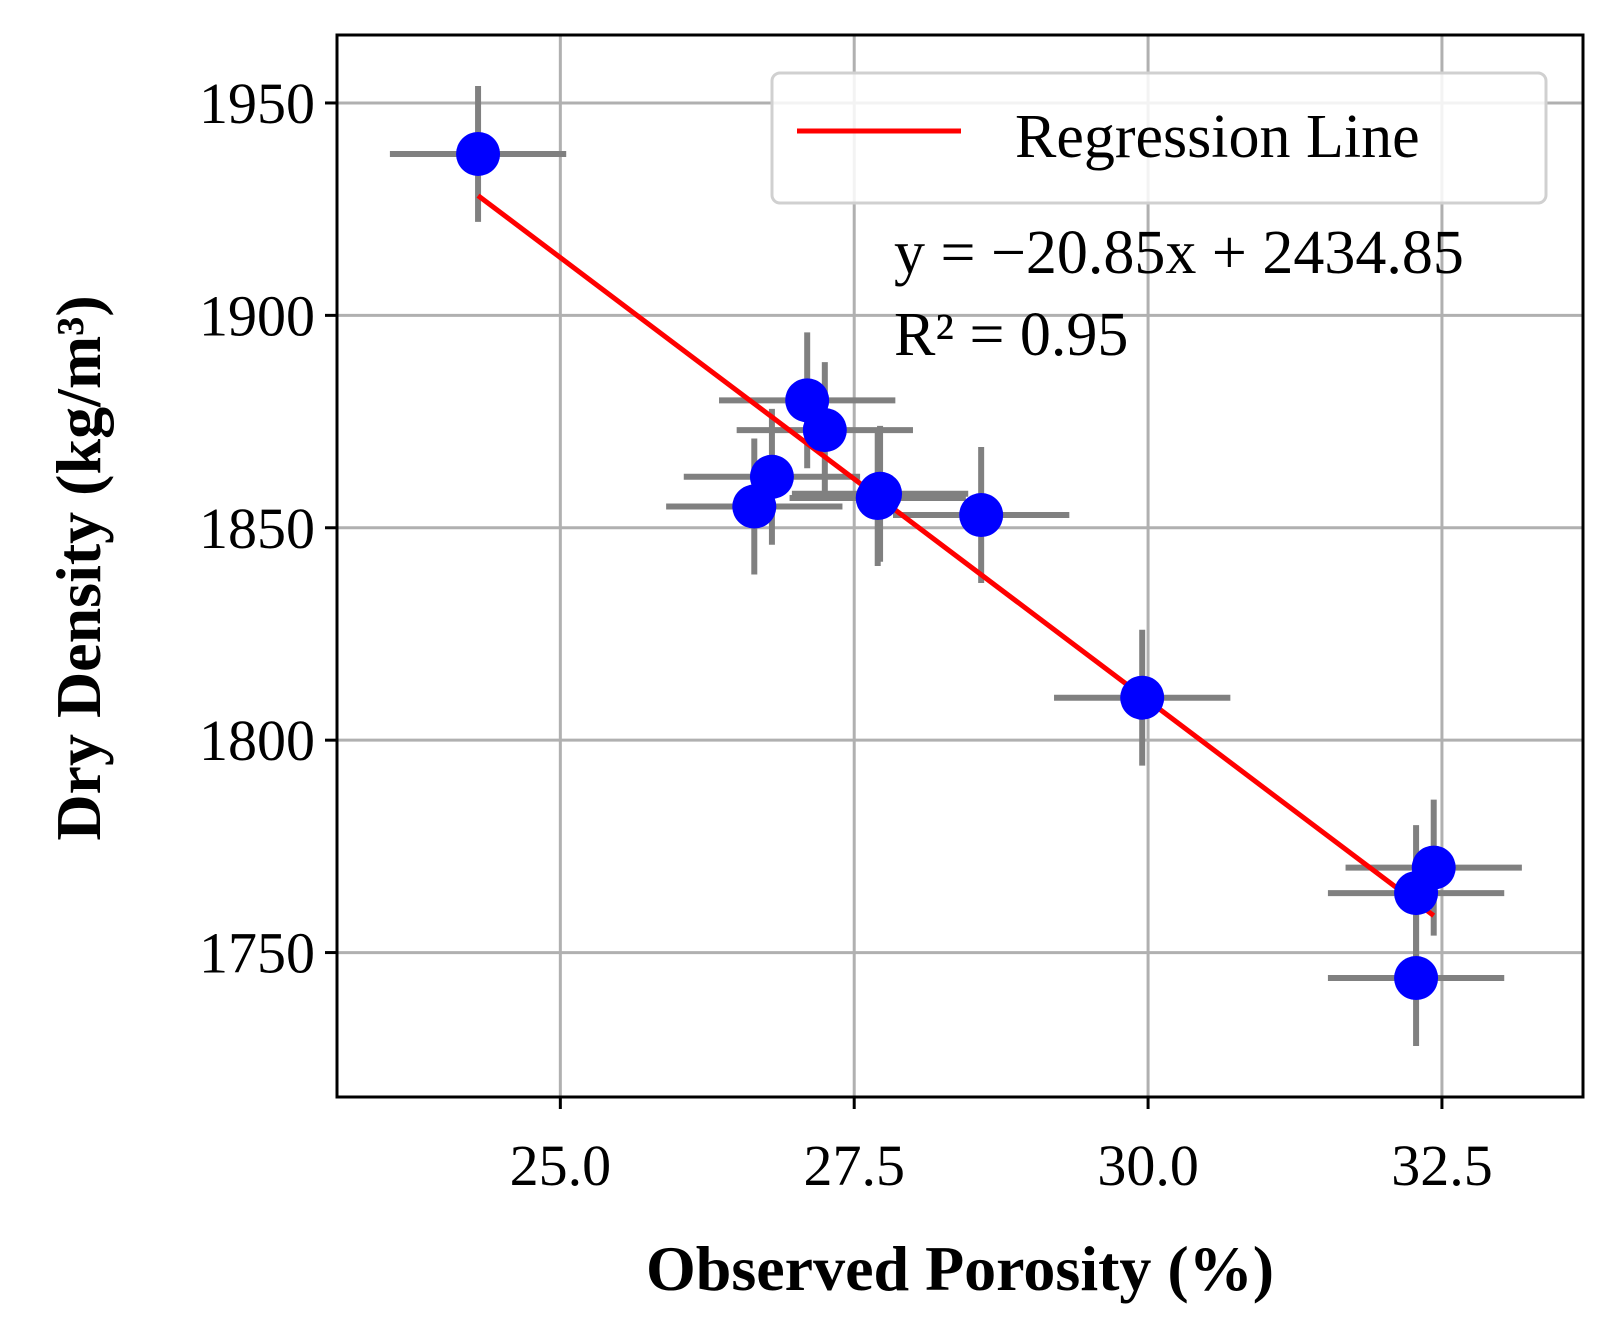 Image resolution: width=1605 pixels, height=1332 pixels. I want to click on x-axis-label: Observed Porosity (%), so click(960, 1268).